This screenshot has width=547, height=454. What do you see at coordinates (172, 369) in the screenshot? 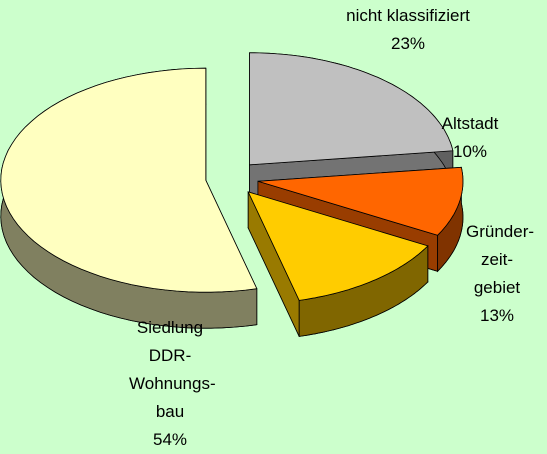
I see `category-label: Siedlung DDR-Wohnungs-bau` at bounding box center [172, 369].